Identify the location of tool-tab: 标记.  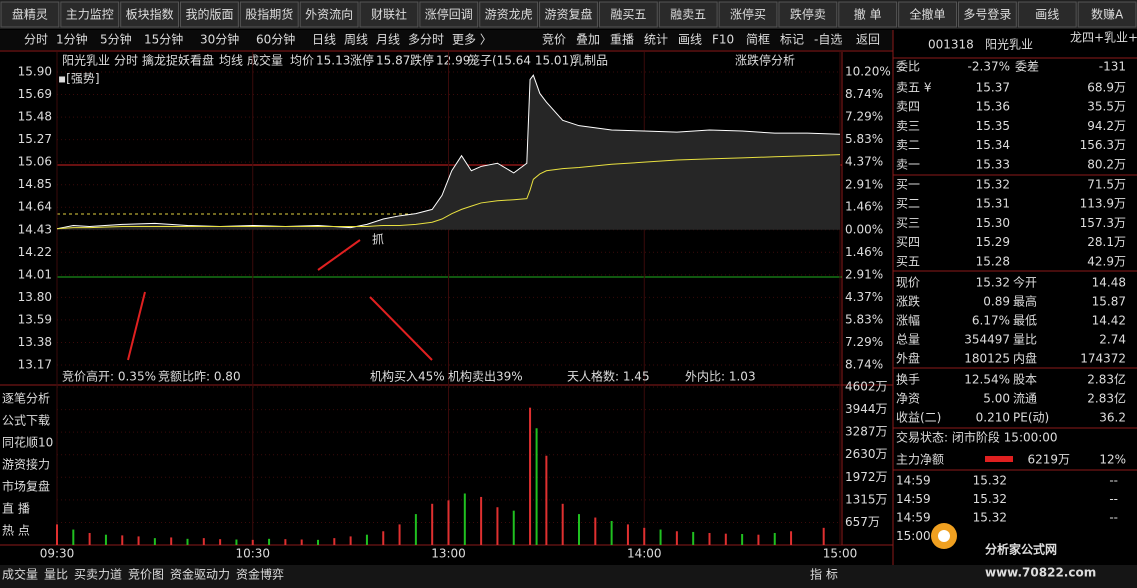
(792, 40).